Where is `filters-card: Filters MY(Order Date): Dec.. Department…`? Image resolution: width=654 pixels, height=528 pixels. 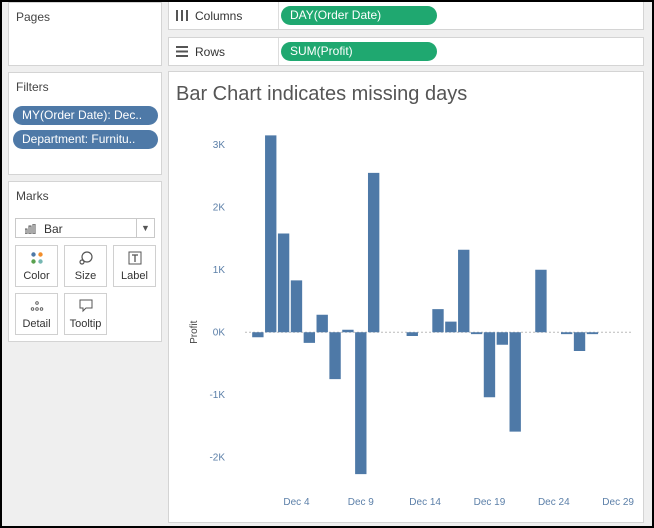 filters-card: Filters MY(Order Date): Dec.. Department… is located at coordinates (85, 123).